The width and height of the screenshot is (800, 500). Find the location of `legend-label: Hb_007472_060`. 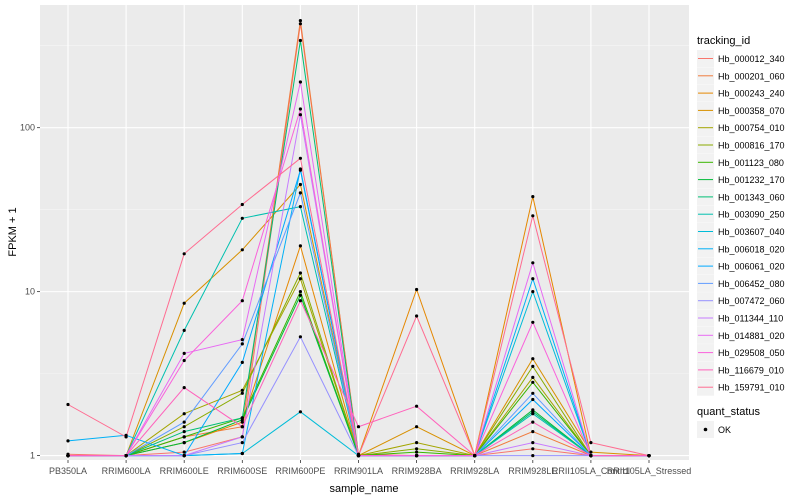

legend-label: Hb_007472_060 is located at coordinates (751, 301).